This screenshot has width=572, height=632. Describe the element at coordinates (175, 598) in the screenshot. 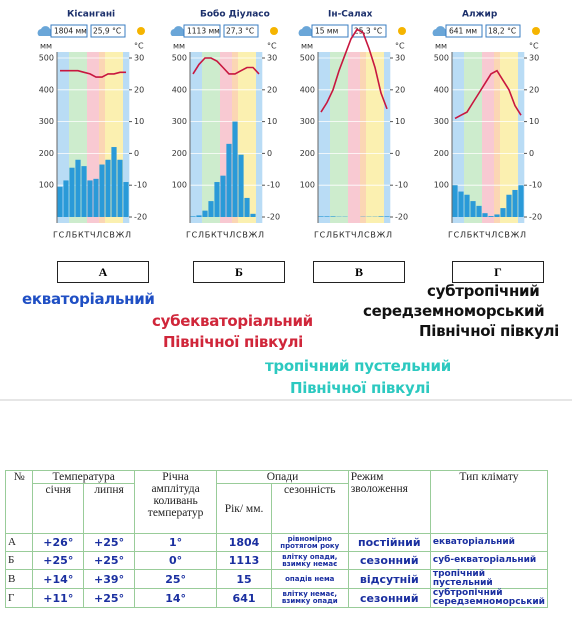

I see `table-cell: 14°` at that location.